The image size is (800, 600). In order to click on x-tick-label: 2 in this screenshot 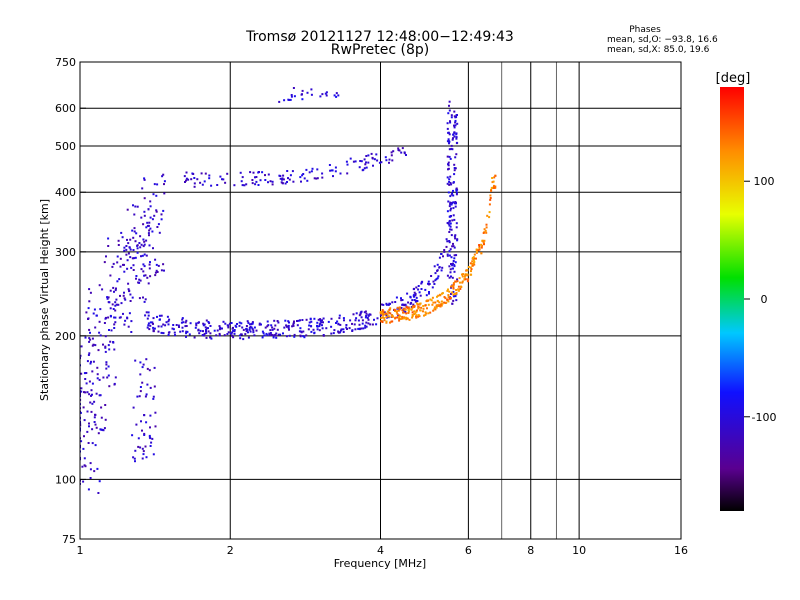, I will do `click(230, 550)`.